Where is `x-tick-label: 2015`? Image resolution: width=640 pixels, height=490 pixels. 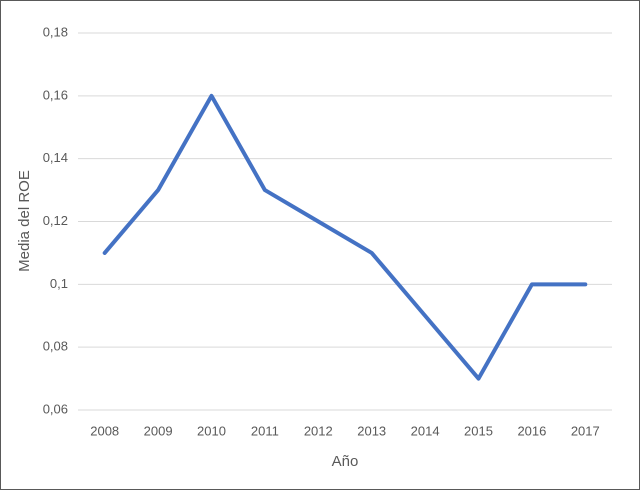 x-tick-label: 2015 is located at coordinates (478, 430).